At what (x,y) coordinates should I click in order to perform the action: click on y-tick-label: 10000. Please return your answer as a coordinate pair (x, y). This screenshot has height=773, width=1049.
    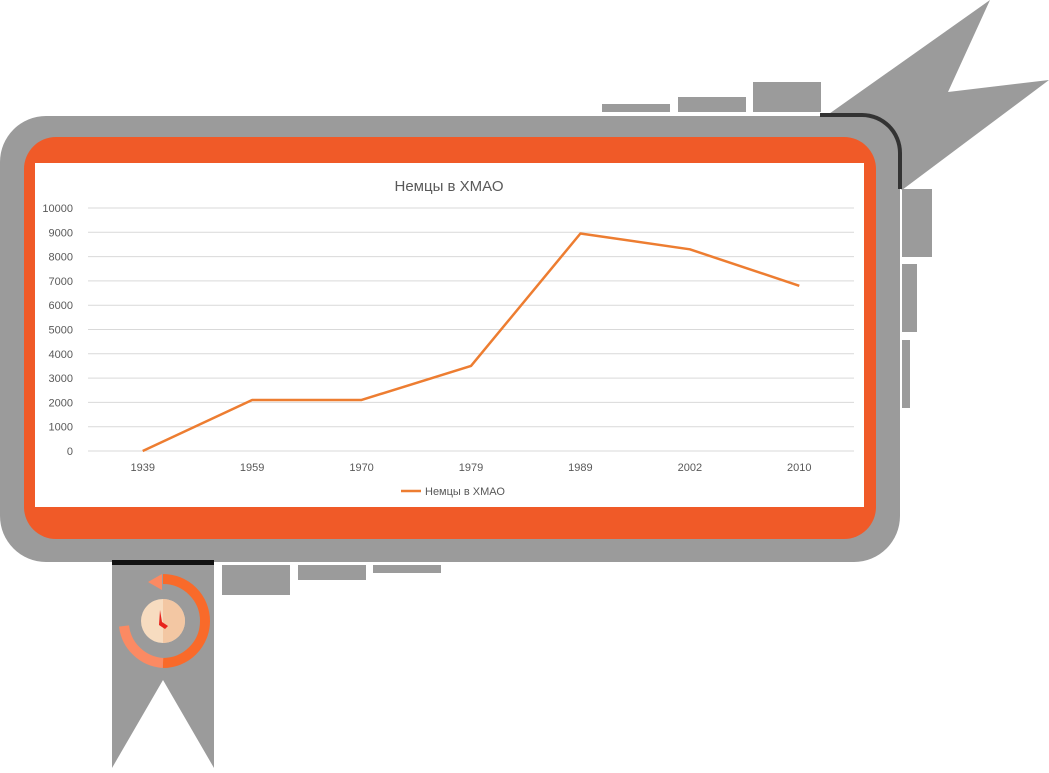
    Looking at the image, I should click on (57, 209).